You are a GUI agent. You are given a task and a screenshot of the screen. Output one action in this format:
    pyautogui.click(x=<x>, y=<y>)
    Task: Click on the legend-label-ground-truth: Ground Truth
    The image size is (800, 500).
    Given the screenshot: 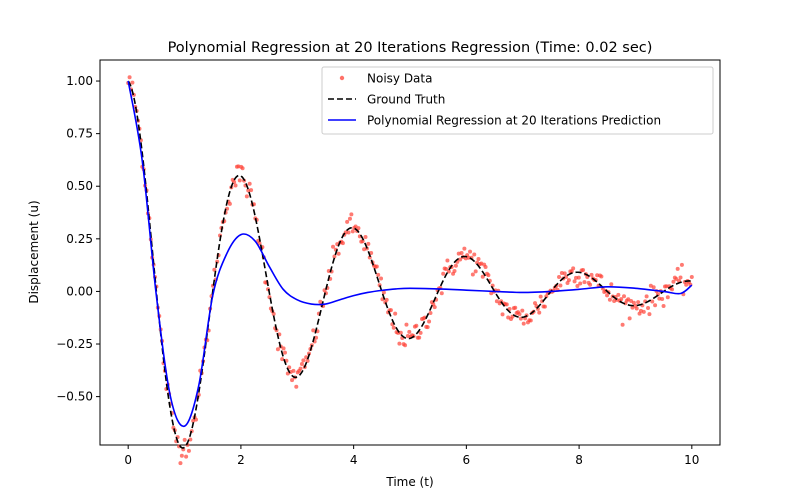 What is the action you would take?
    pyautogui.click(x=406, y=100)
    